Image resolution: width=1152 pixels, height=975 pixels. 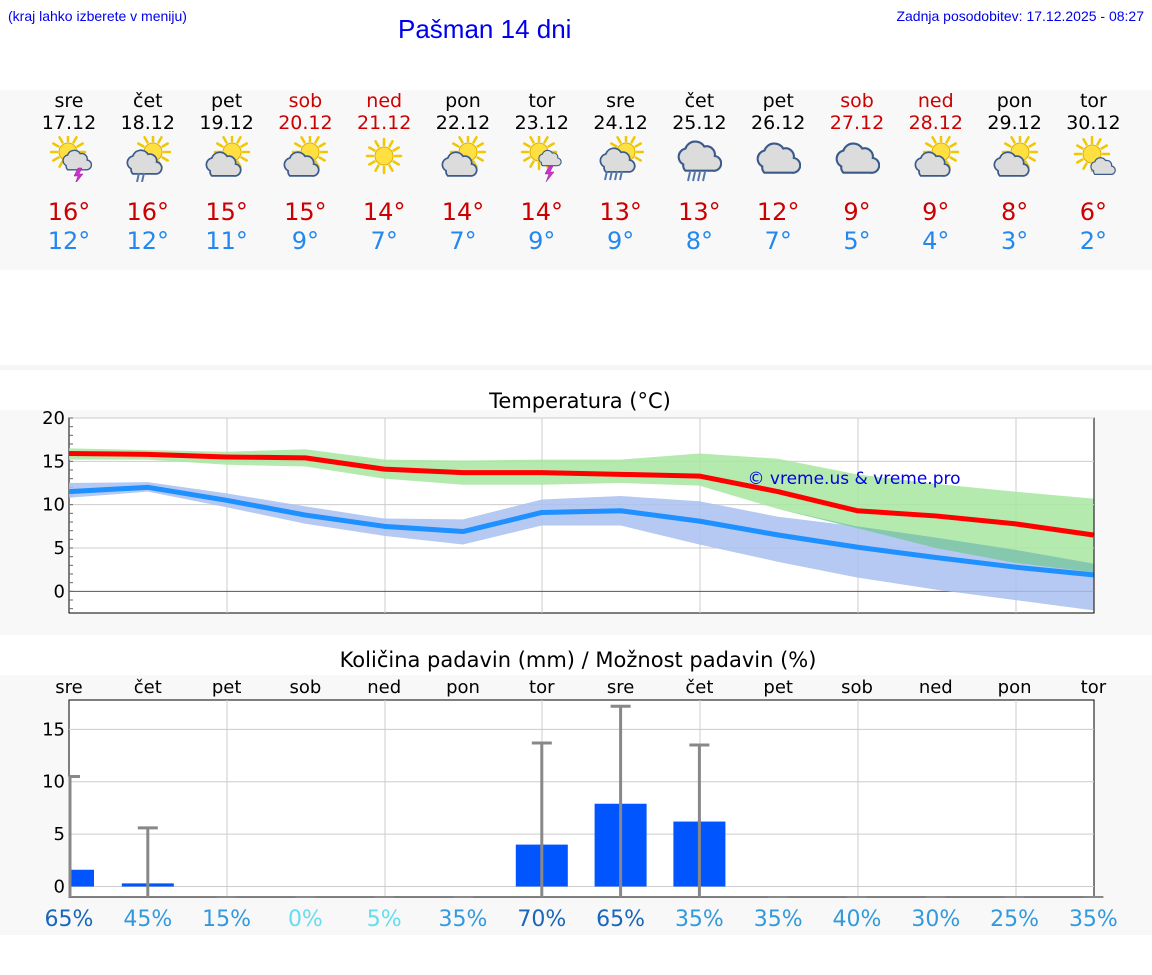 I want to click on sun-cloud-rain-icon, so click(x=148, y=159).